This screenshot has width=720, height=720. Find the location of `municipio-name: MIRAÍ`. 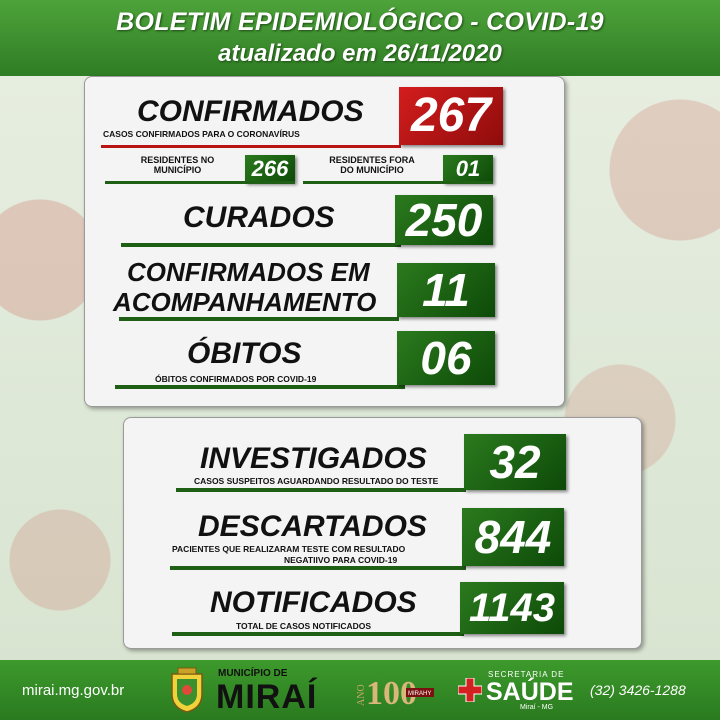

municipio-name: MIRAÍ is located at coordinates (267, 697).